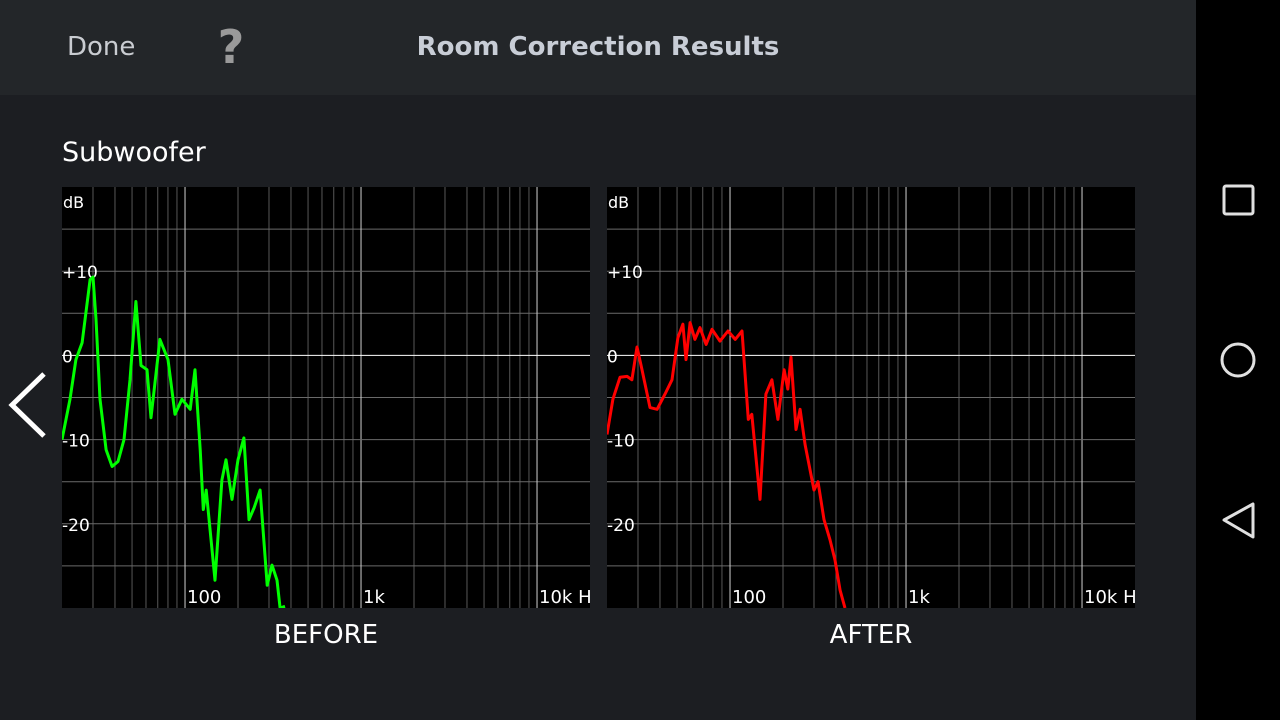 This screenshot has height=720, width=1280. Describe the element at coordinates (871, 635) in the screenshot. I see `chart-caption: AFTER` at that location.